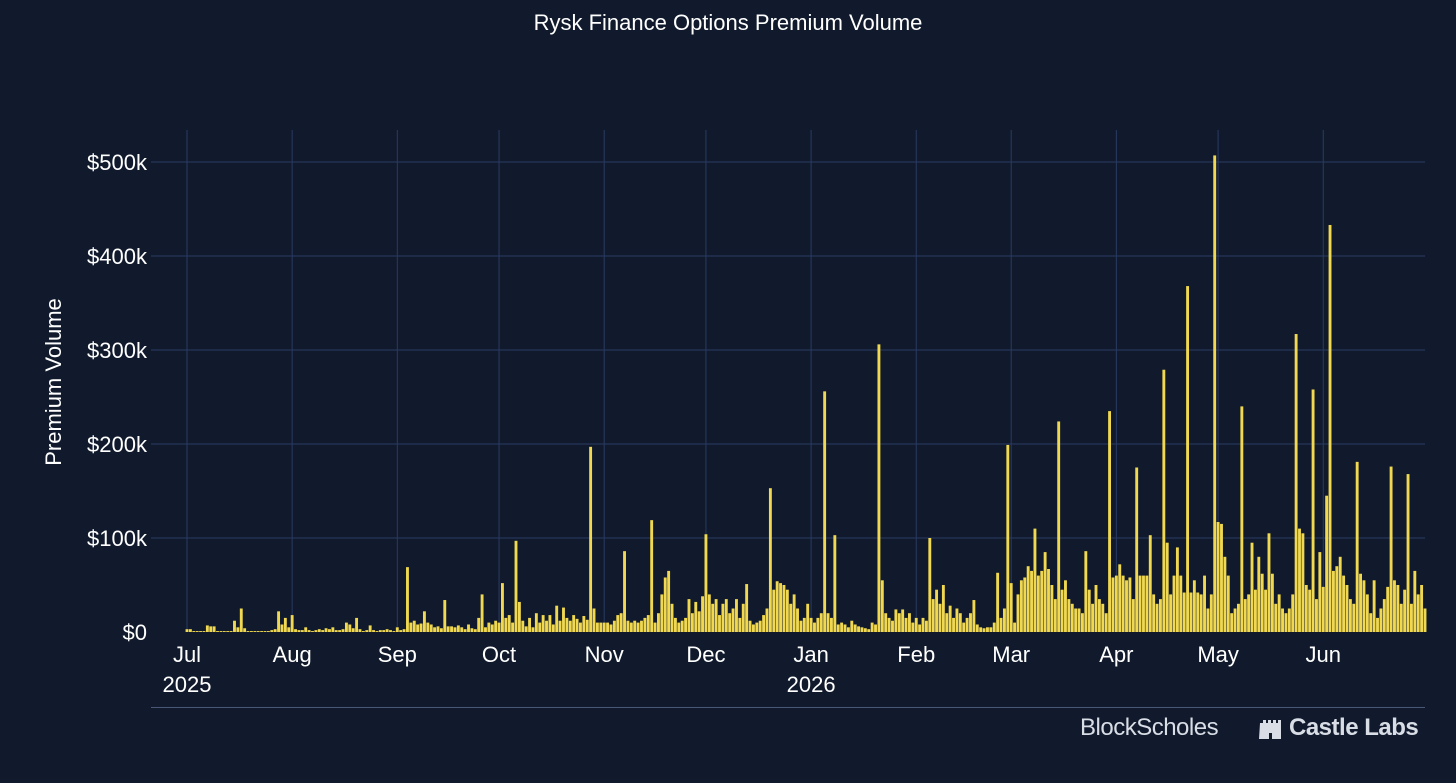 This screenshot has width=1456, height=783. I want to click on x-tick-label: Aug, so click(292, 654).